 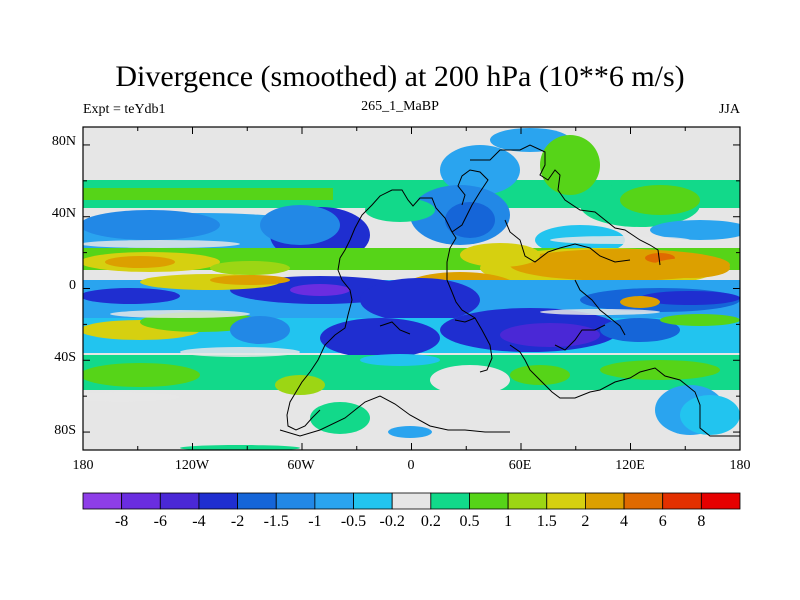 What do you see at coordinates (301, 465) in the screenshot?
I see `x-tick-label: 60W` at bounding box center [301, 465].